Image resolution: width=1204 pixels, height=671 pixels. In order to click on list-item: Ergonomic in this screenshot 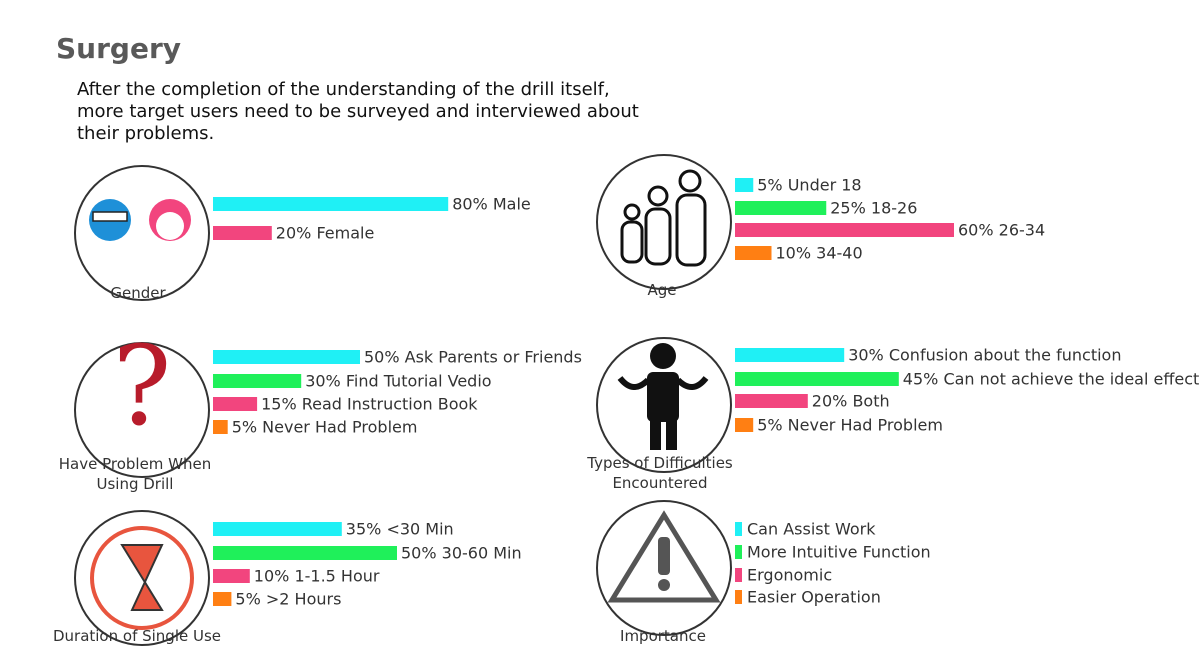, I will do `click(789, 575)`.